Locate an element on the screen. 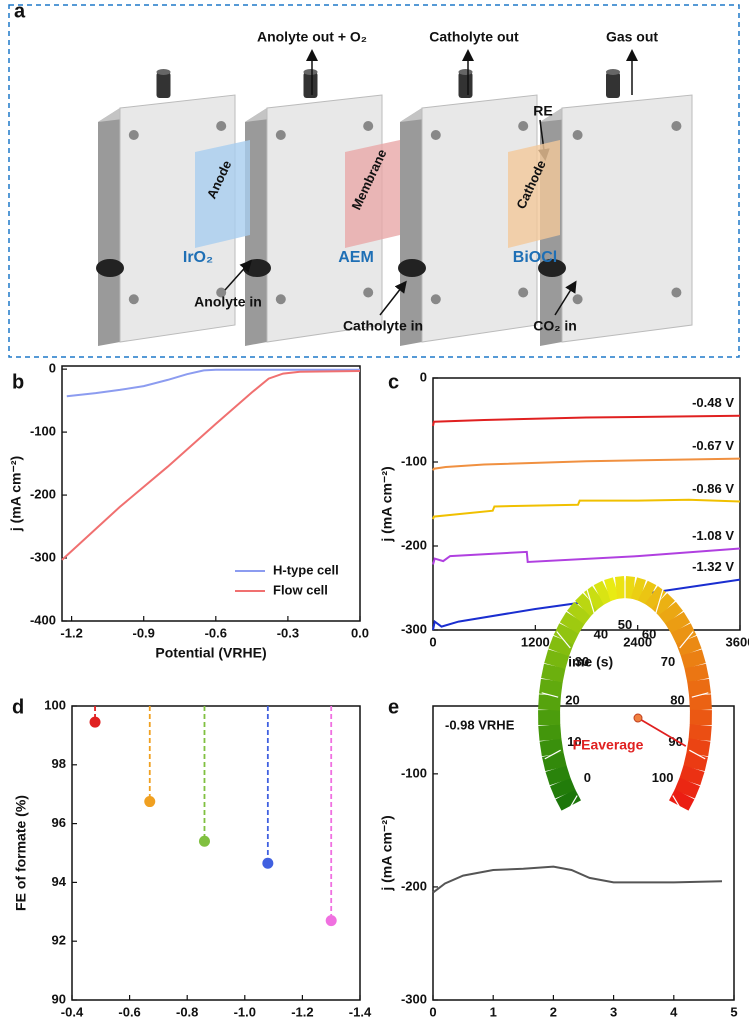 The image size is (749, 1020). gauge-tick-label: 30 is located at coordinates (582, 661).